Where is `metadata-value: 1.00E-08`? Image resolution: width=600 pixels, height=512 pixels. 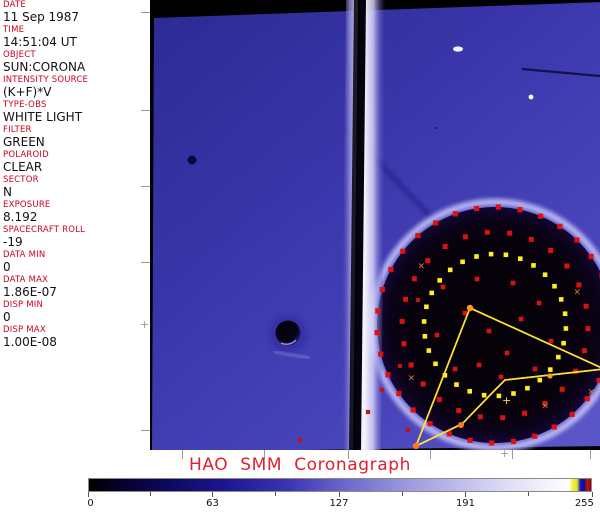
metadata-value: 1.00E-08 is located at coordinates (30, 342).